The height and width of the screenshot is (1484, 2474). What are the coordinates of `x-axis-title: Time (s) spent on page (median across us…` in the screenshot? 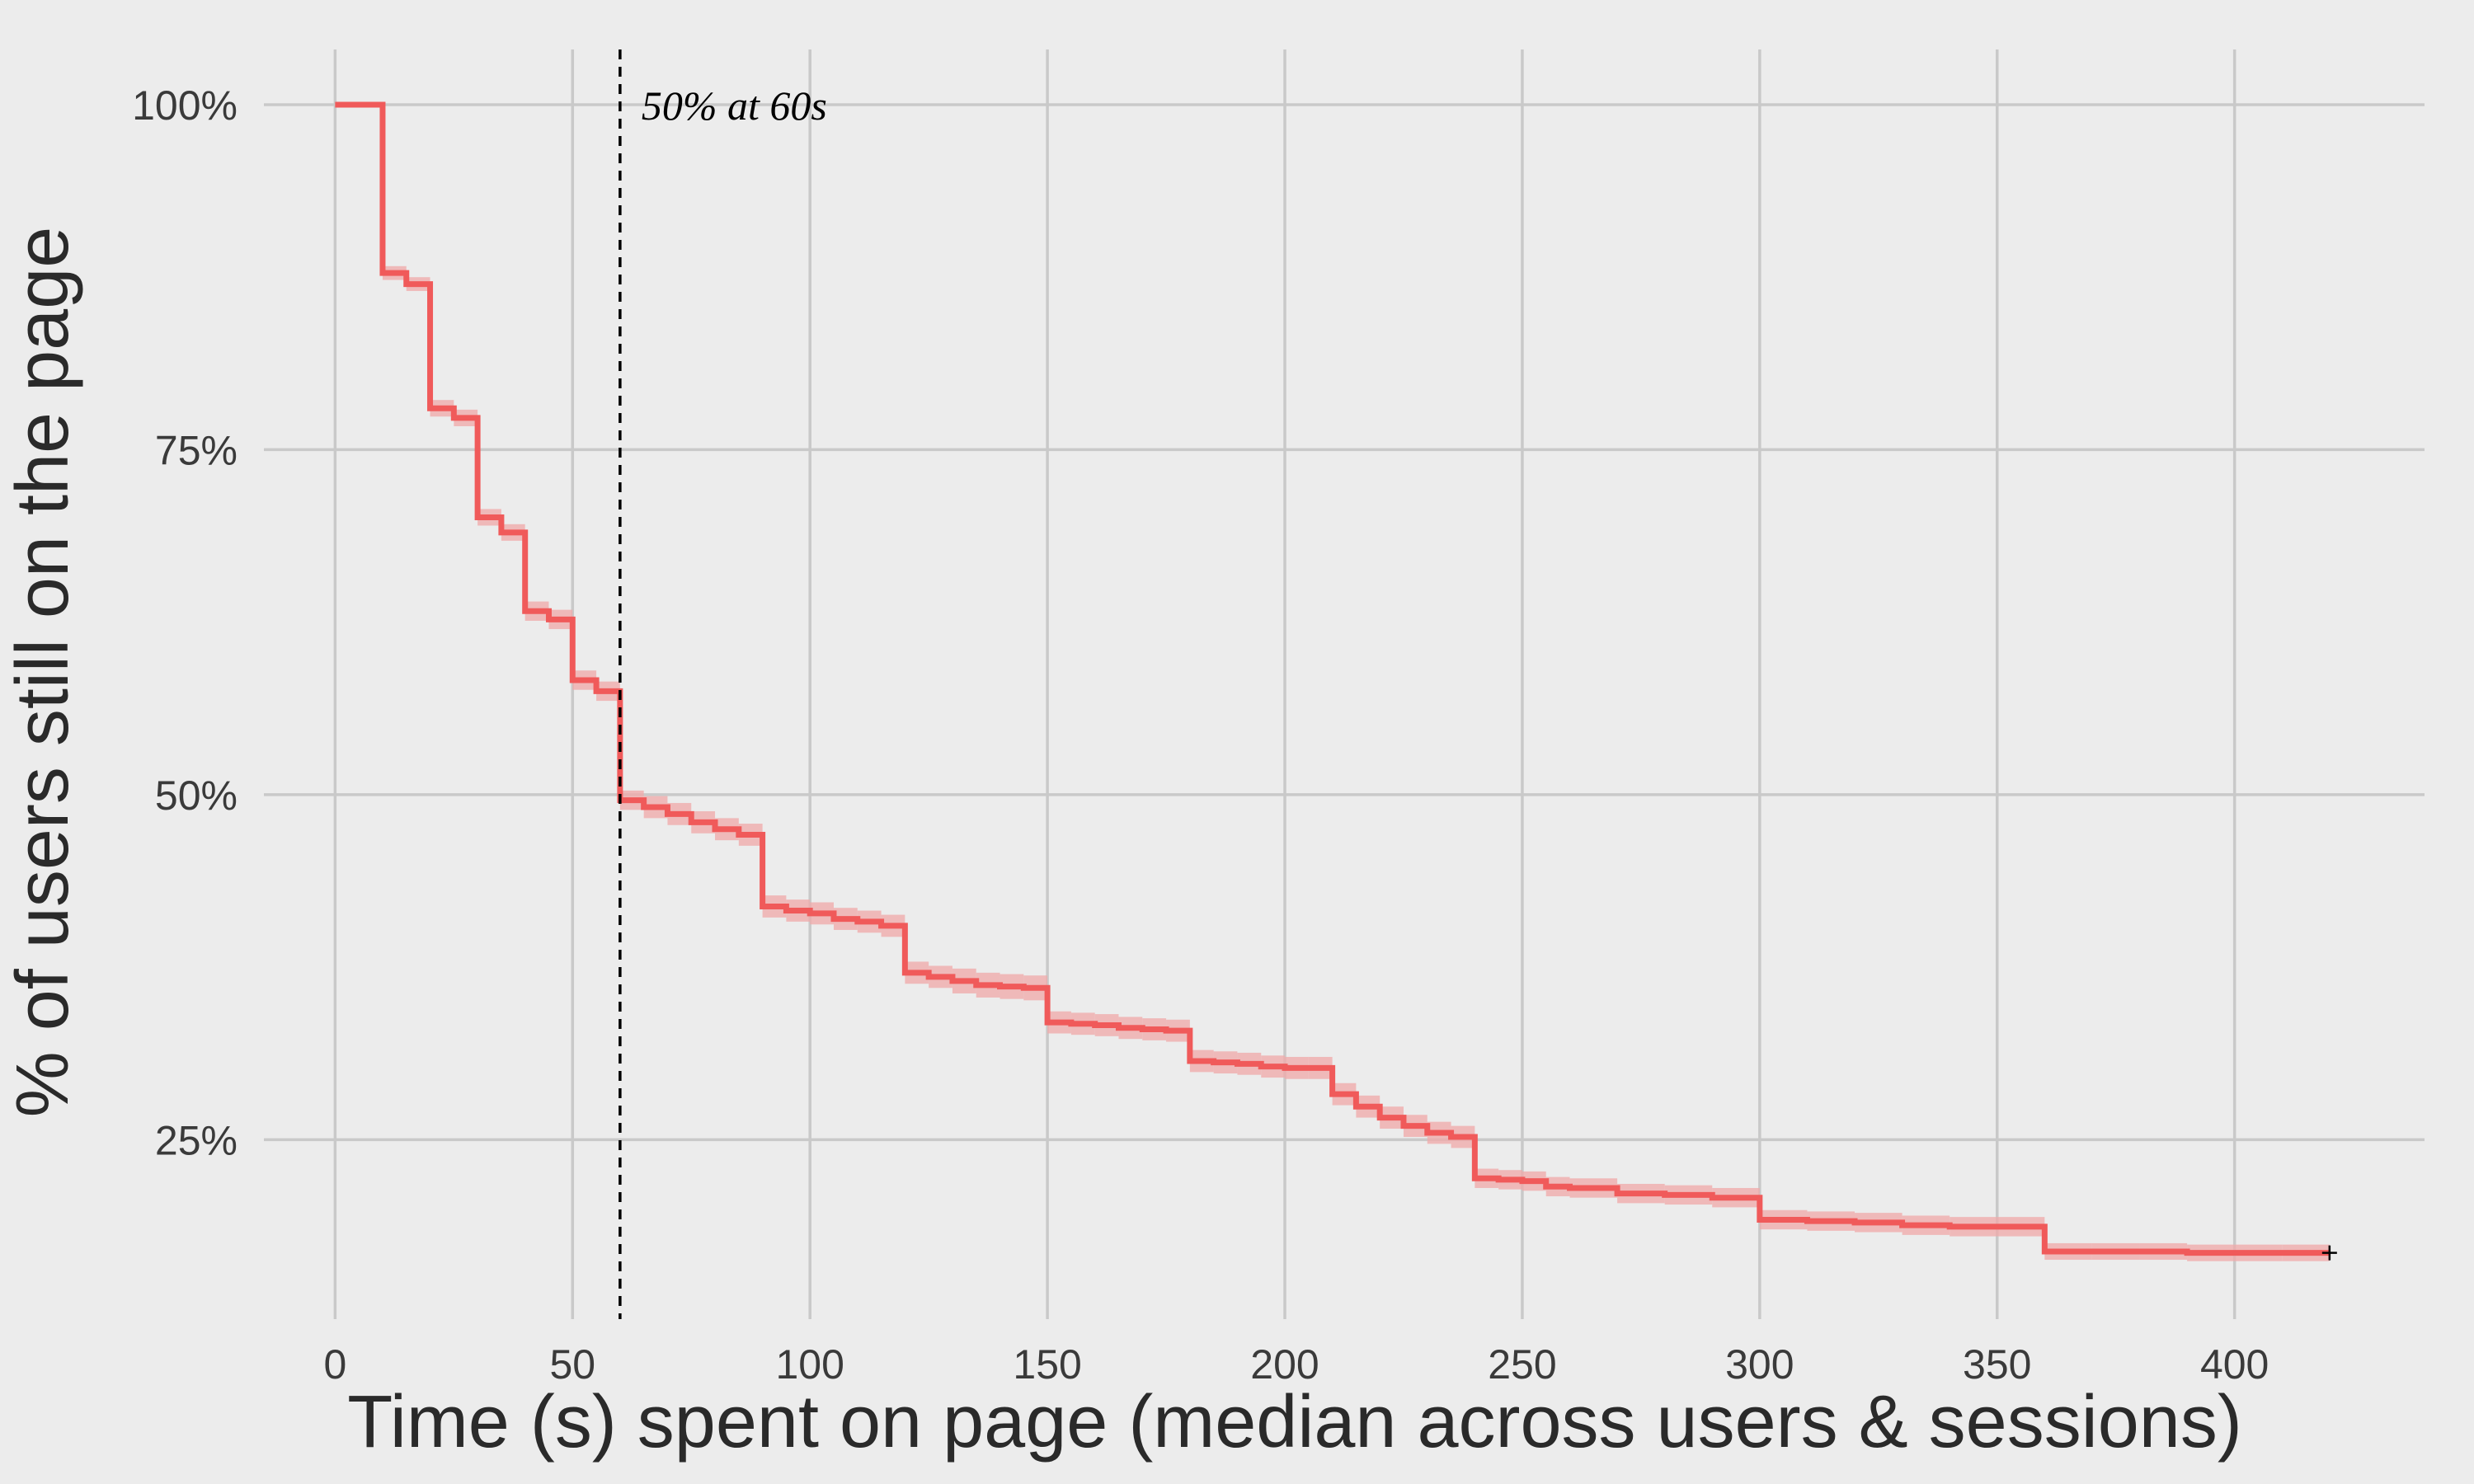 It's located at (1294, 1422).